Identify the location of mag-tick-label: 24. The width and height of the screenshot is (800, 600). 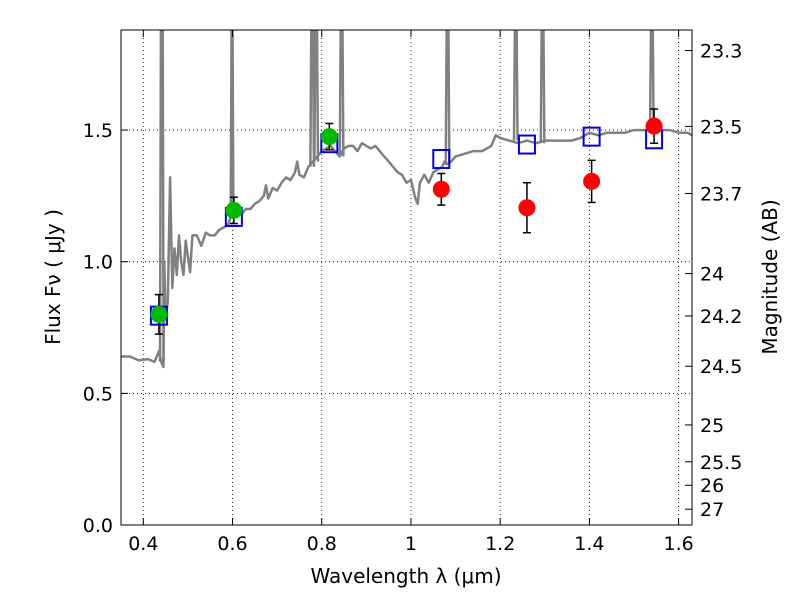
(712, 275).